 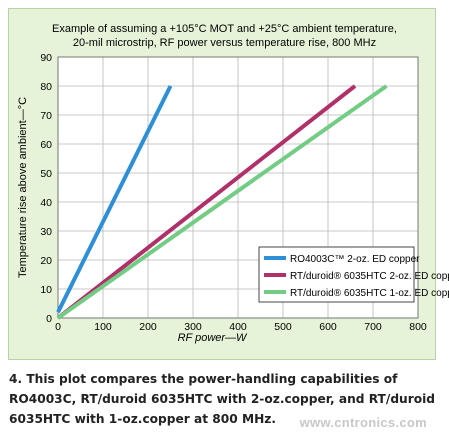 What do you see at coordinates (46, 58) in the screenshot?
I see `y-tick-label: 90` at bounding box center [46, 58].